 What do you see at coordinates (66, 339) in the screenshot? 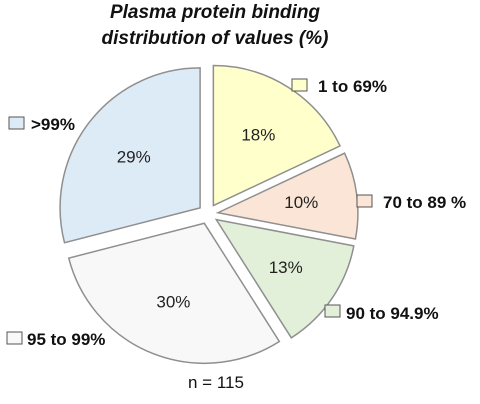
I see `slice-category-label: 95 to 99%` at bounding box center [66, 339].